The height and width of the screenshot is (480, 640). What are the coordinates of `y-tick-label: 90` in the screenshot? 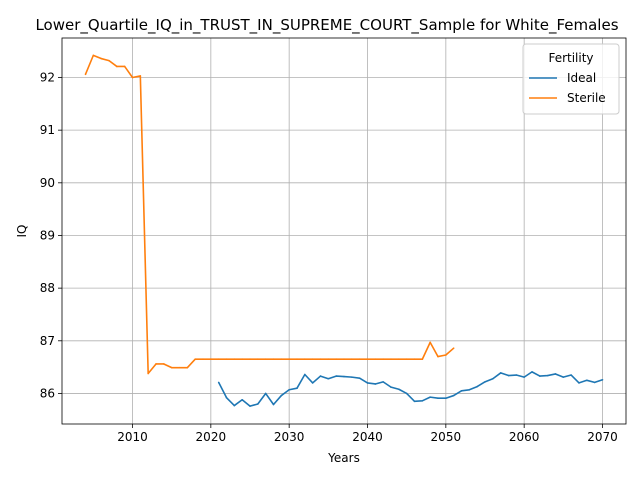 It's located at (47, 183).